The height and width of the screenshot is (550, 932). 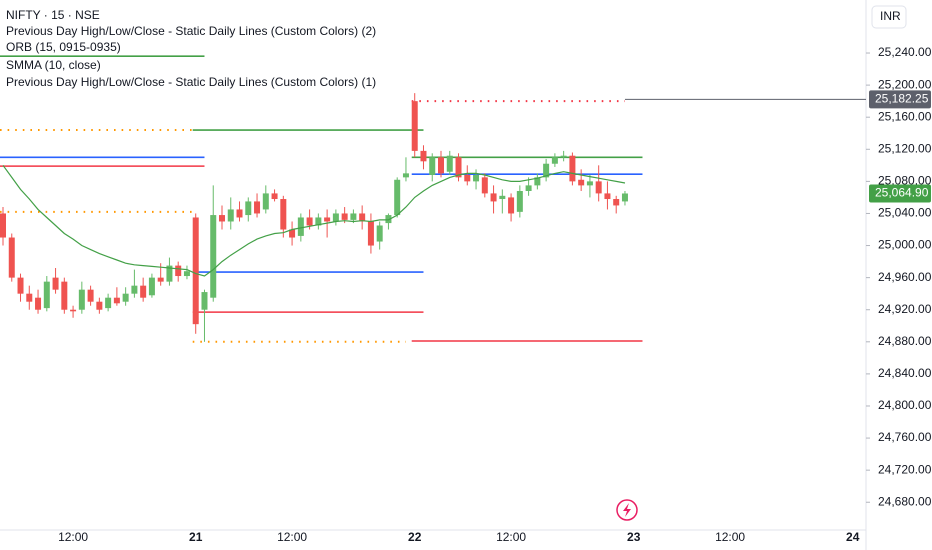 I want to click on y-tick-label: 25,200.00, so click(x=905, y=84).